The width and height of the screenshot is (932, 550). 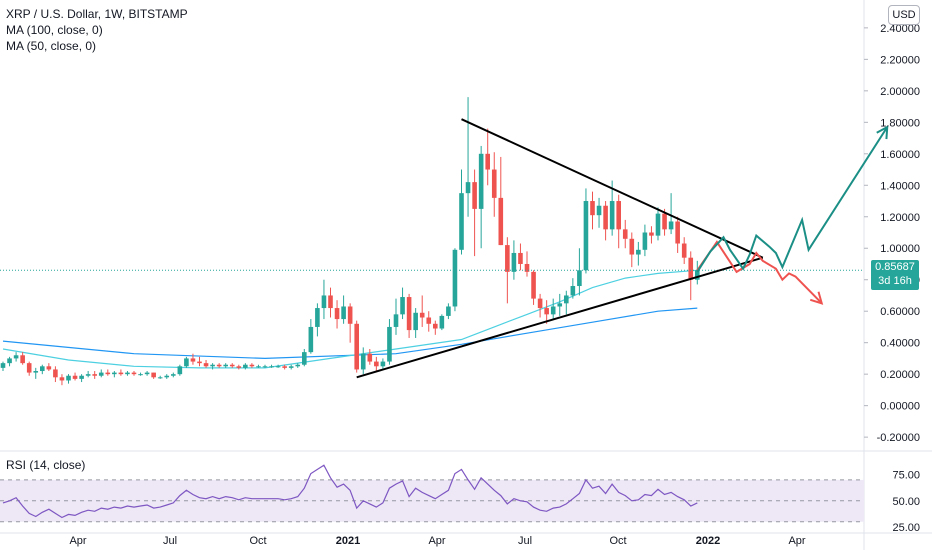 I want to click on price-tick-label: 0.00000, so click(x=900, y=407).